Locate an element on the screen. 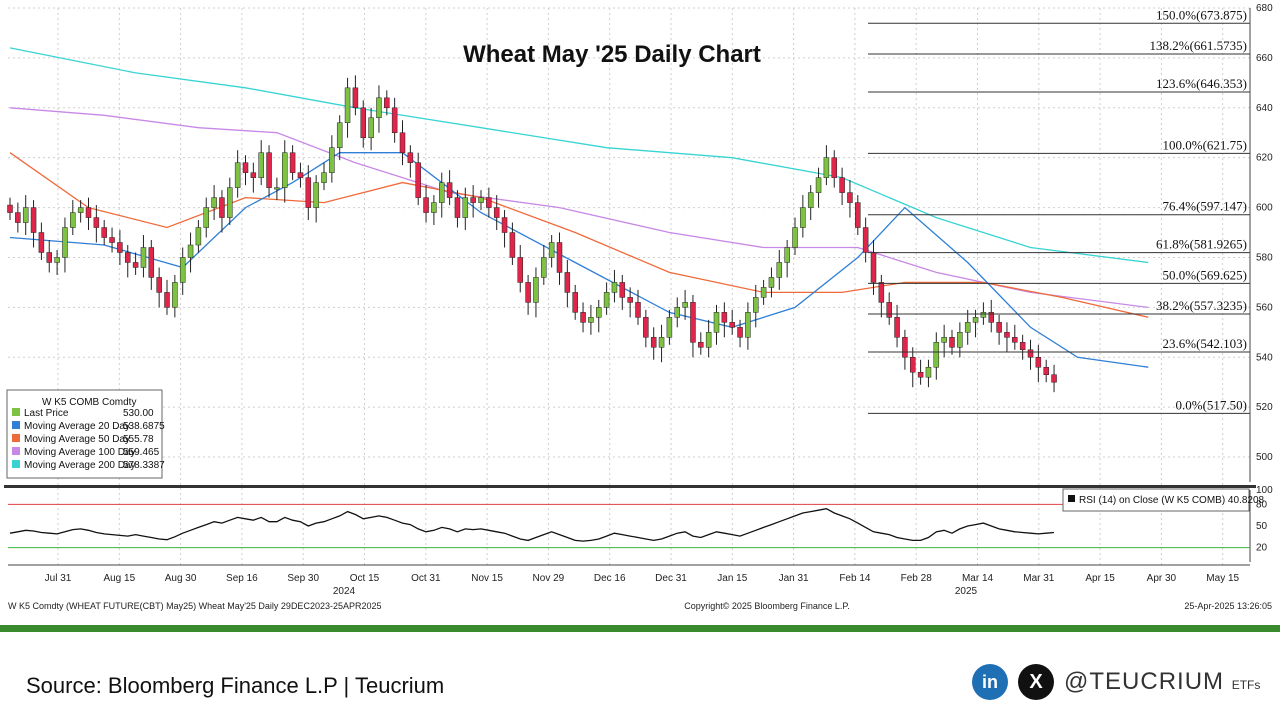  legend-entry-name: Moving Average 50 Day is located at coordinates (77, 439).